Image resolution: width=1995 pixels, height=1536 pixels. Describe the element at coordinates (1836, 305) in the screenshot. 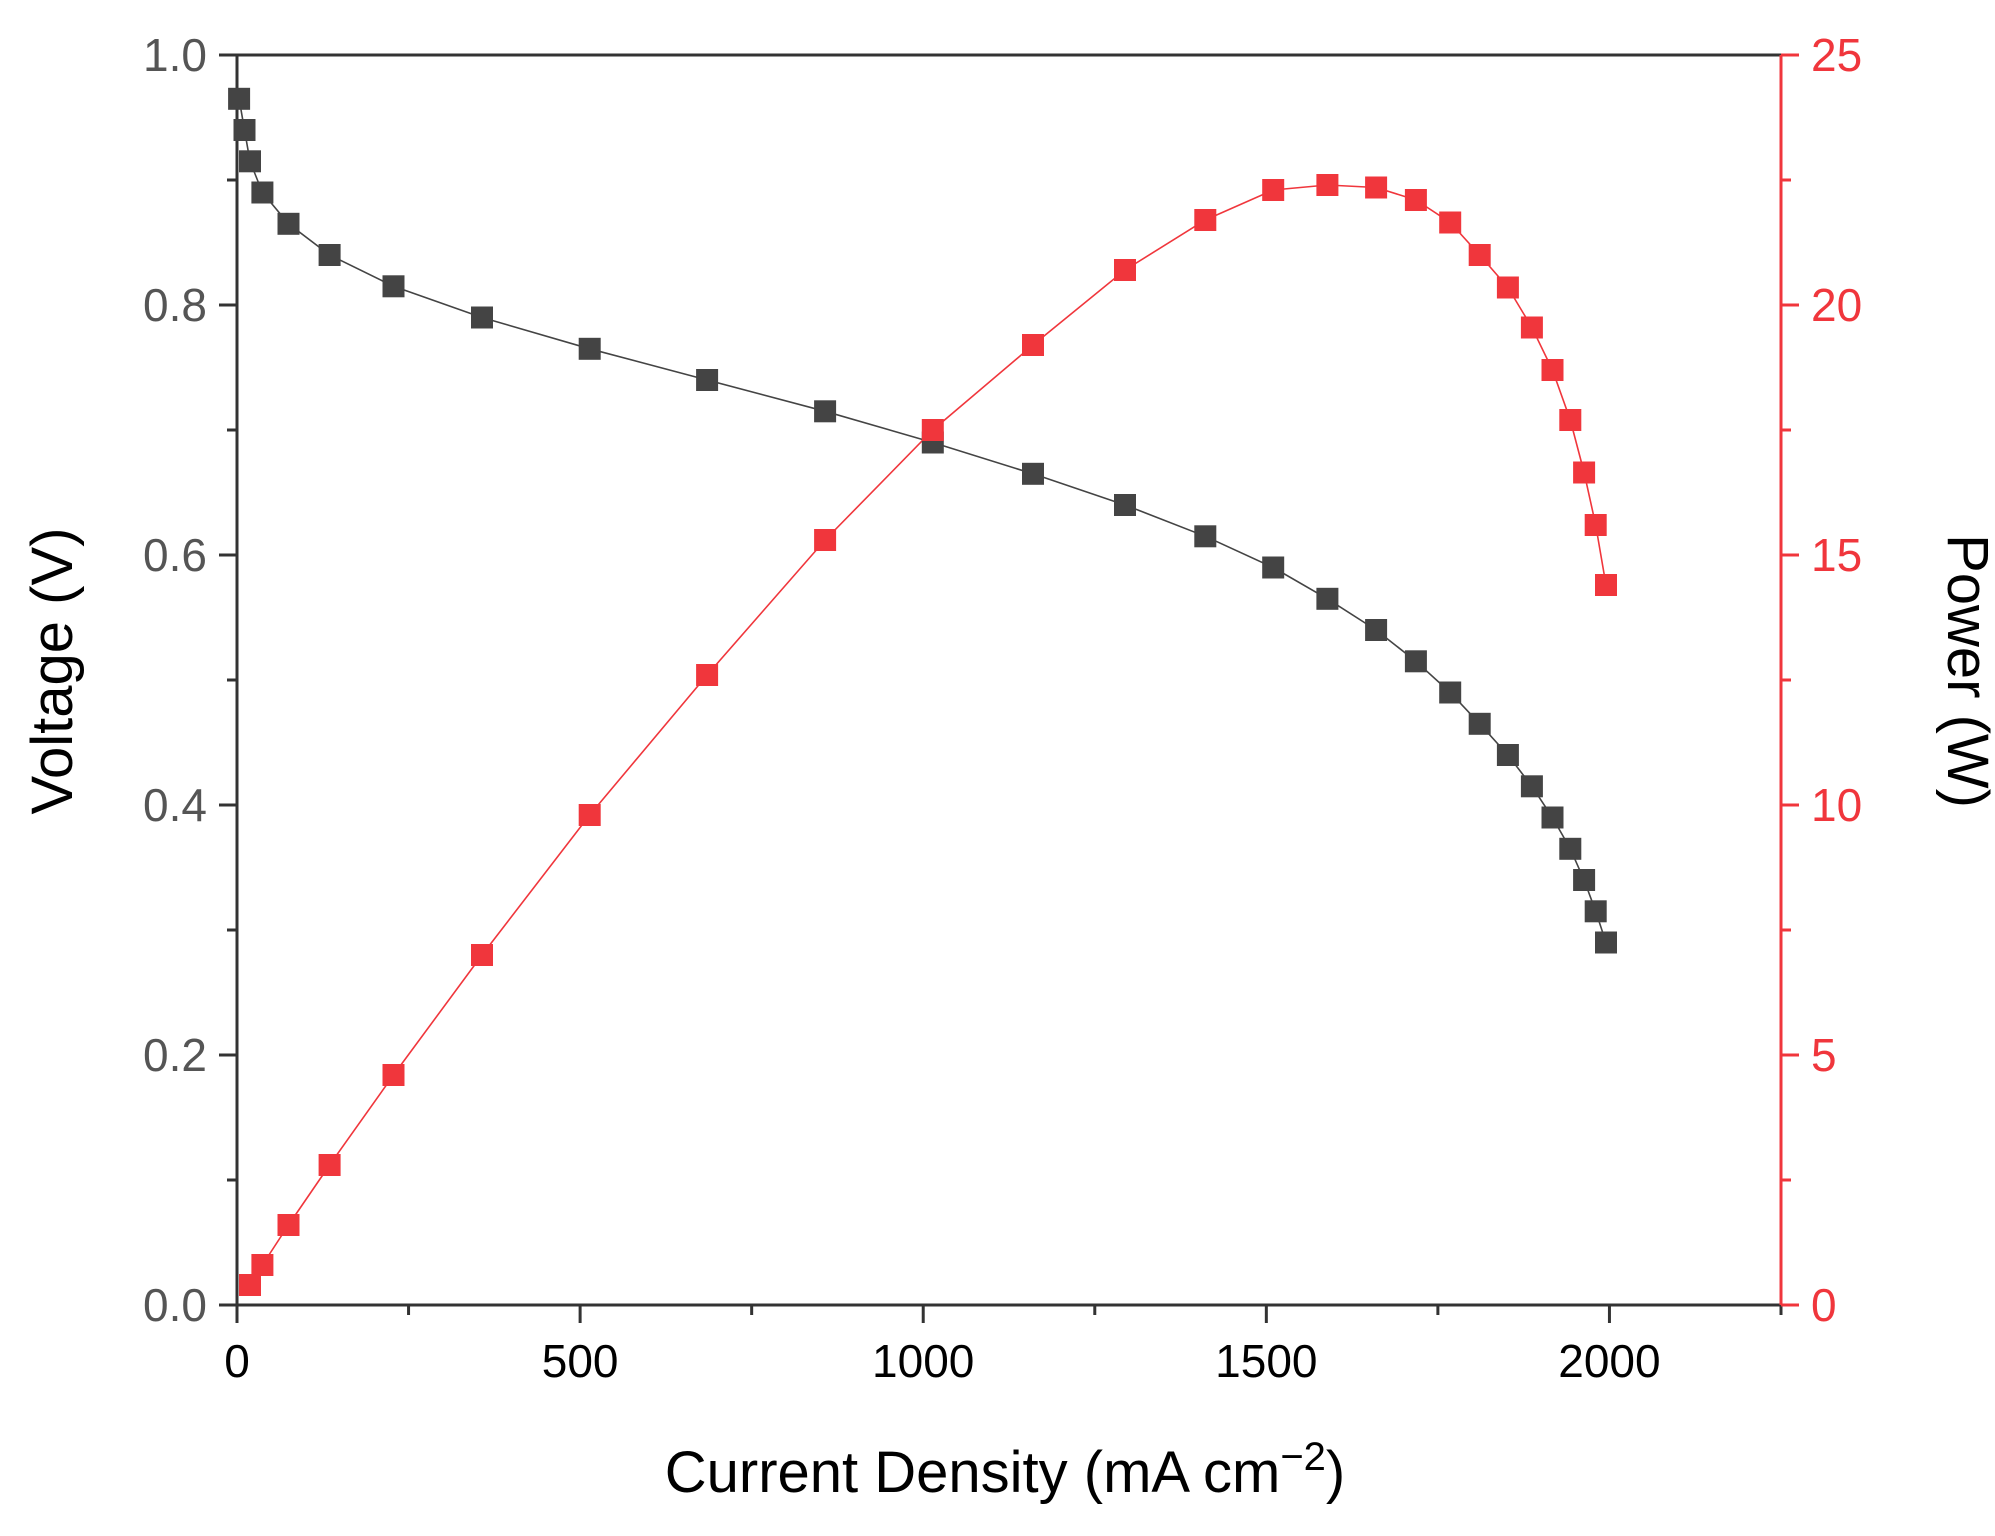

I see `y-right-tick-label: 20` at that location.